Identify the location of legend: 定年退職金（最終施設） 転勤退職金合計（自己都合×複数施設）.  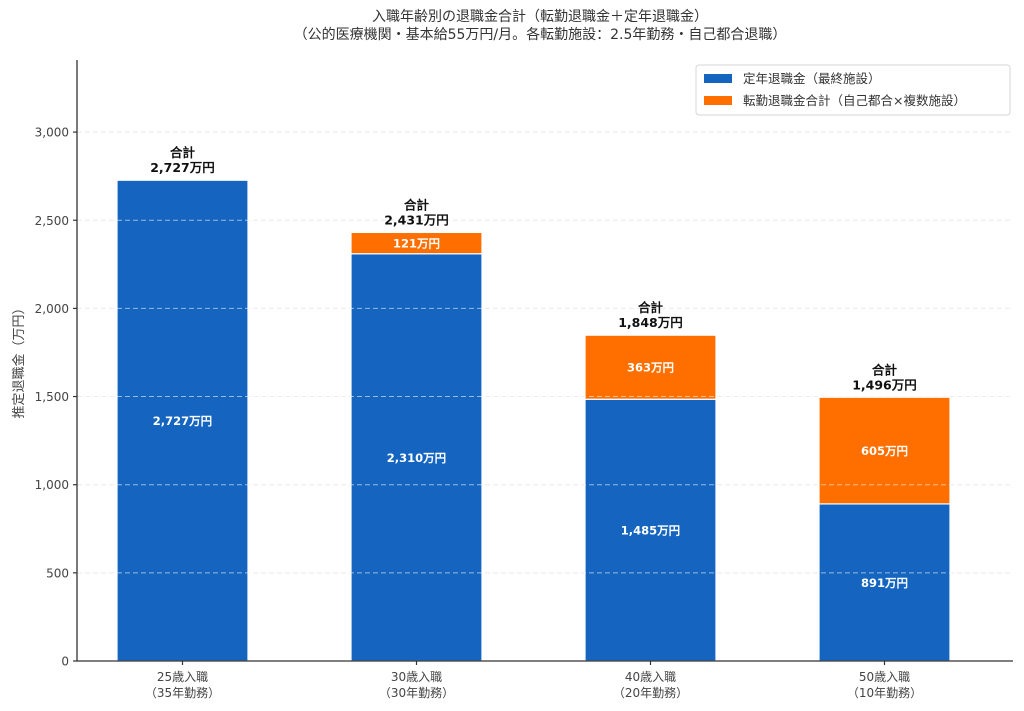
(853, 90).